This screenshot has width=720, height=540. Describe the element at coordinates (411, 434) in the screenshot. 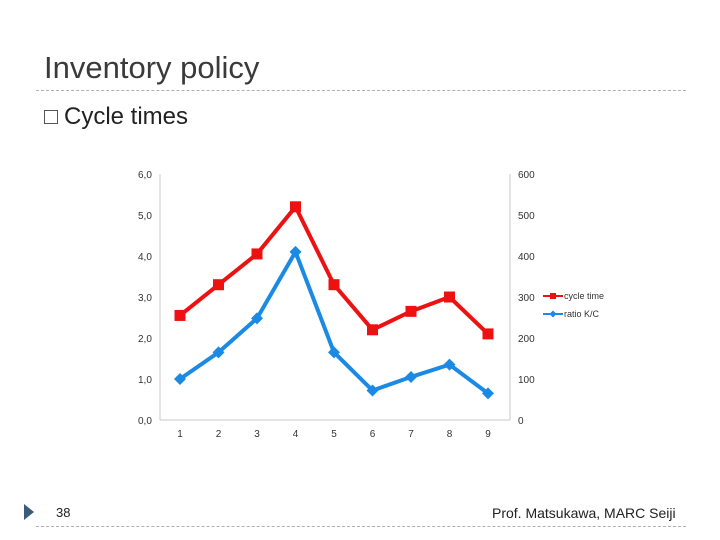

I see `x-tick-label: 7` at that location.